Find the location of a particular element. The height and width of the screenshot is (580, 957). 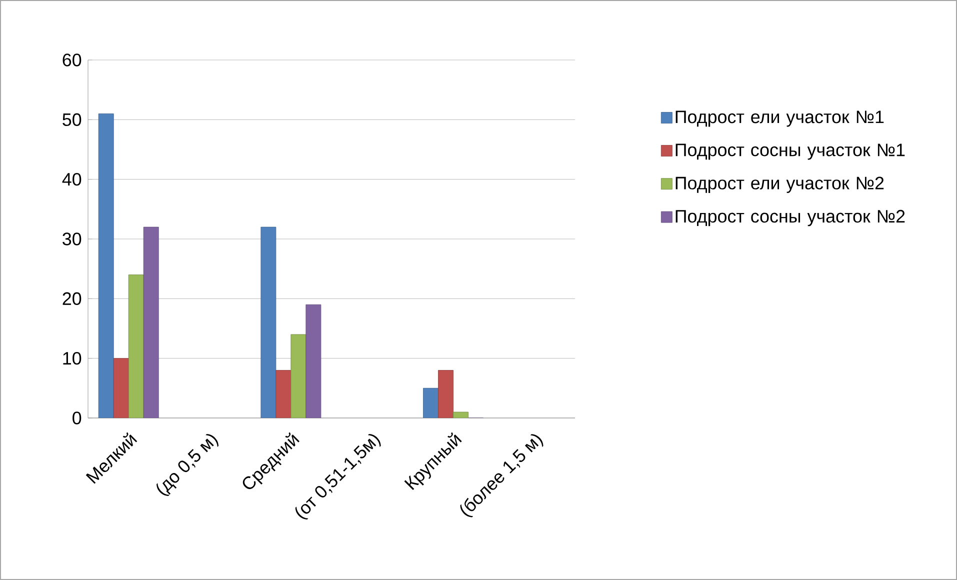

y-tick-label: 20 is located at coordinates (72, 298).